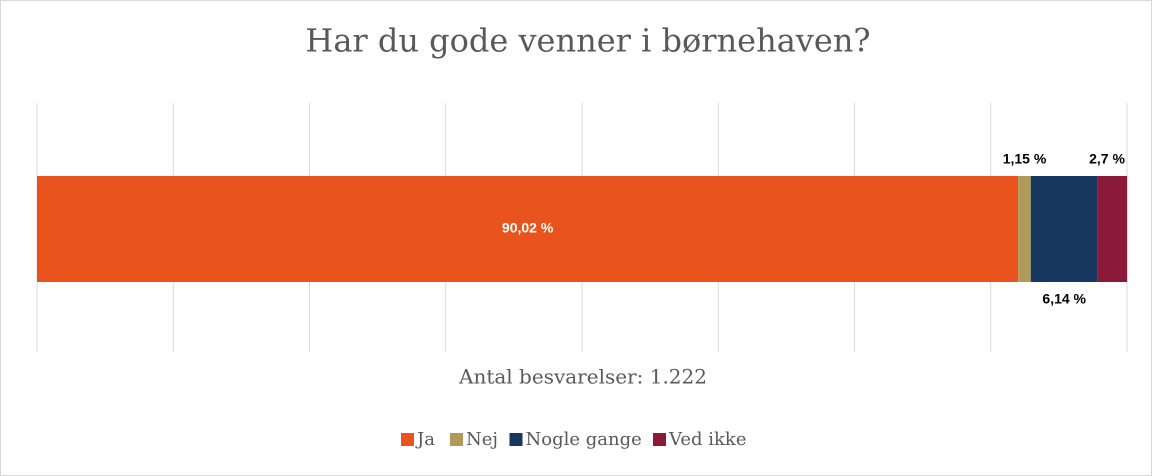 The image size is (1152, 476). Describe the element at coordinates (1064, 299) in the screenshot. I see `data-label: 6,14 %` at that location.